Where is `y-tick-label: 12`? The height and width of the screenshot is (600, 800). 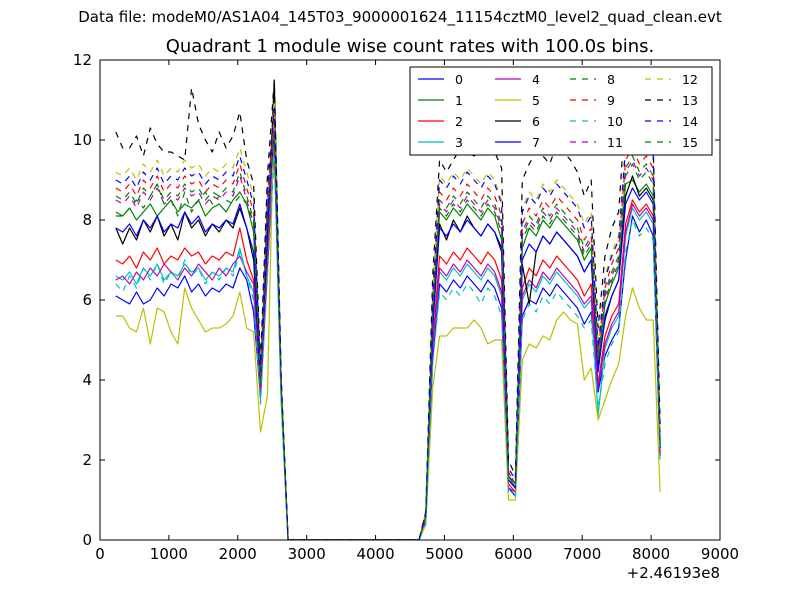 y-tick-label: 12 is located at coordinates (82, 60).